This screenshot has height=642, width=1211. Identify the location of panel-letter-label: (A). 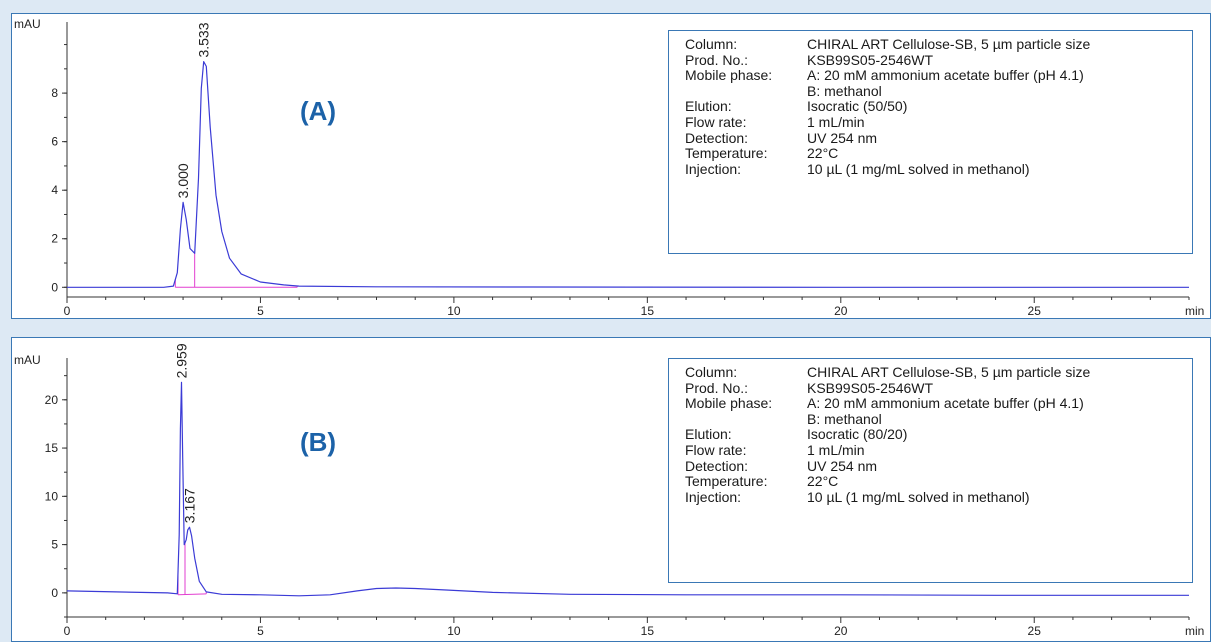
(318, 111).